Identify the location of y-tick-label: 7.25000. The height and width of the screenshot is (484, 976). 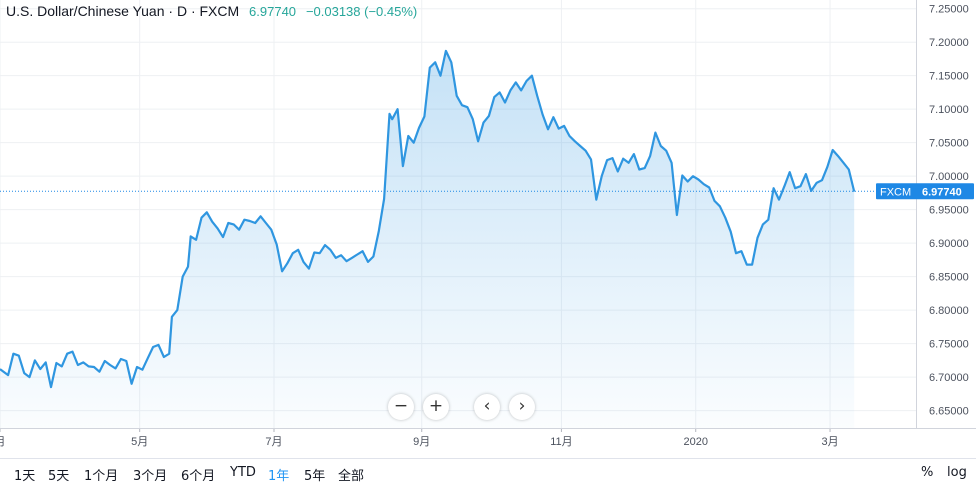
(949, 10).